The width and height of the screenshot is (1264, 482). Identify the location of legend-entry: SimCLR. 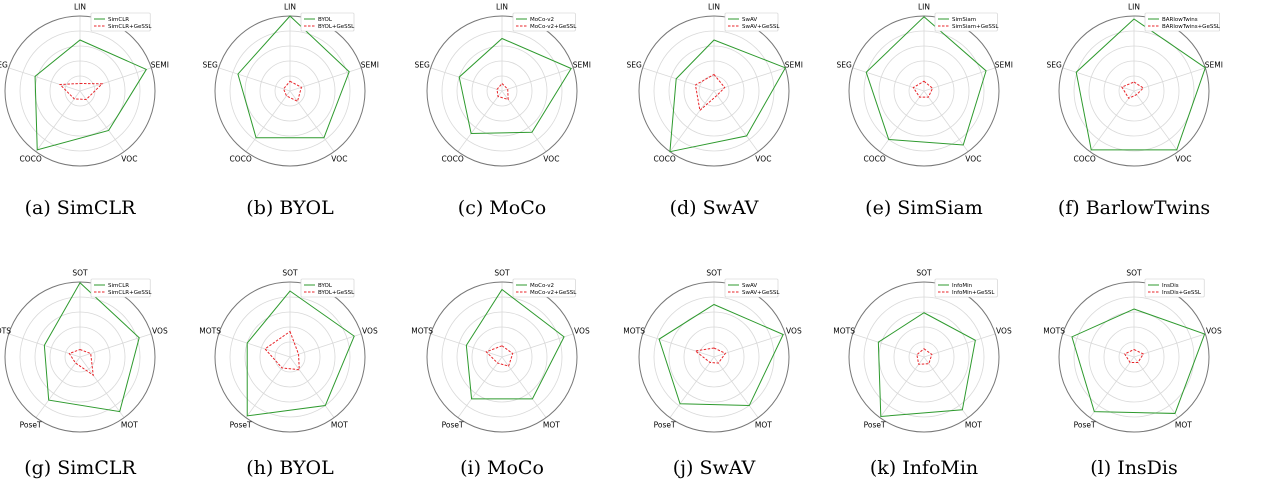
(118, 286).